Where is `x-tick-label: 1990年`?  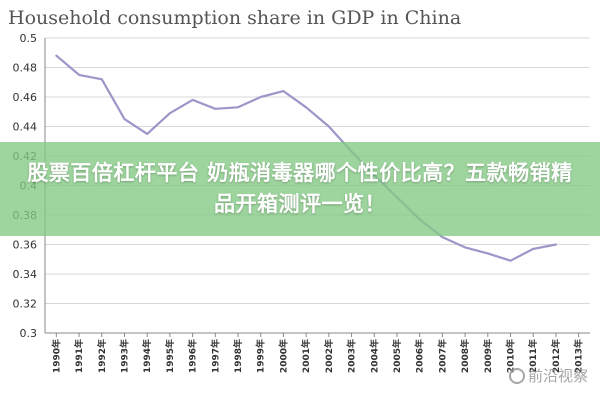 x-tick-label: 1990年 is located at coordinates (56, 356).